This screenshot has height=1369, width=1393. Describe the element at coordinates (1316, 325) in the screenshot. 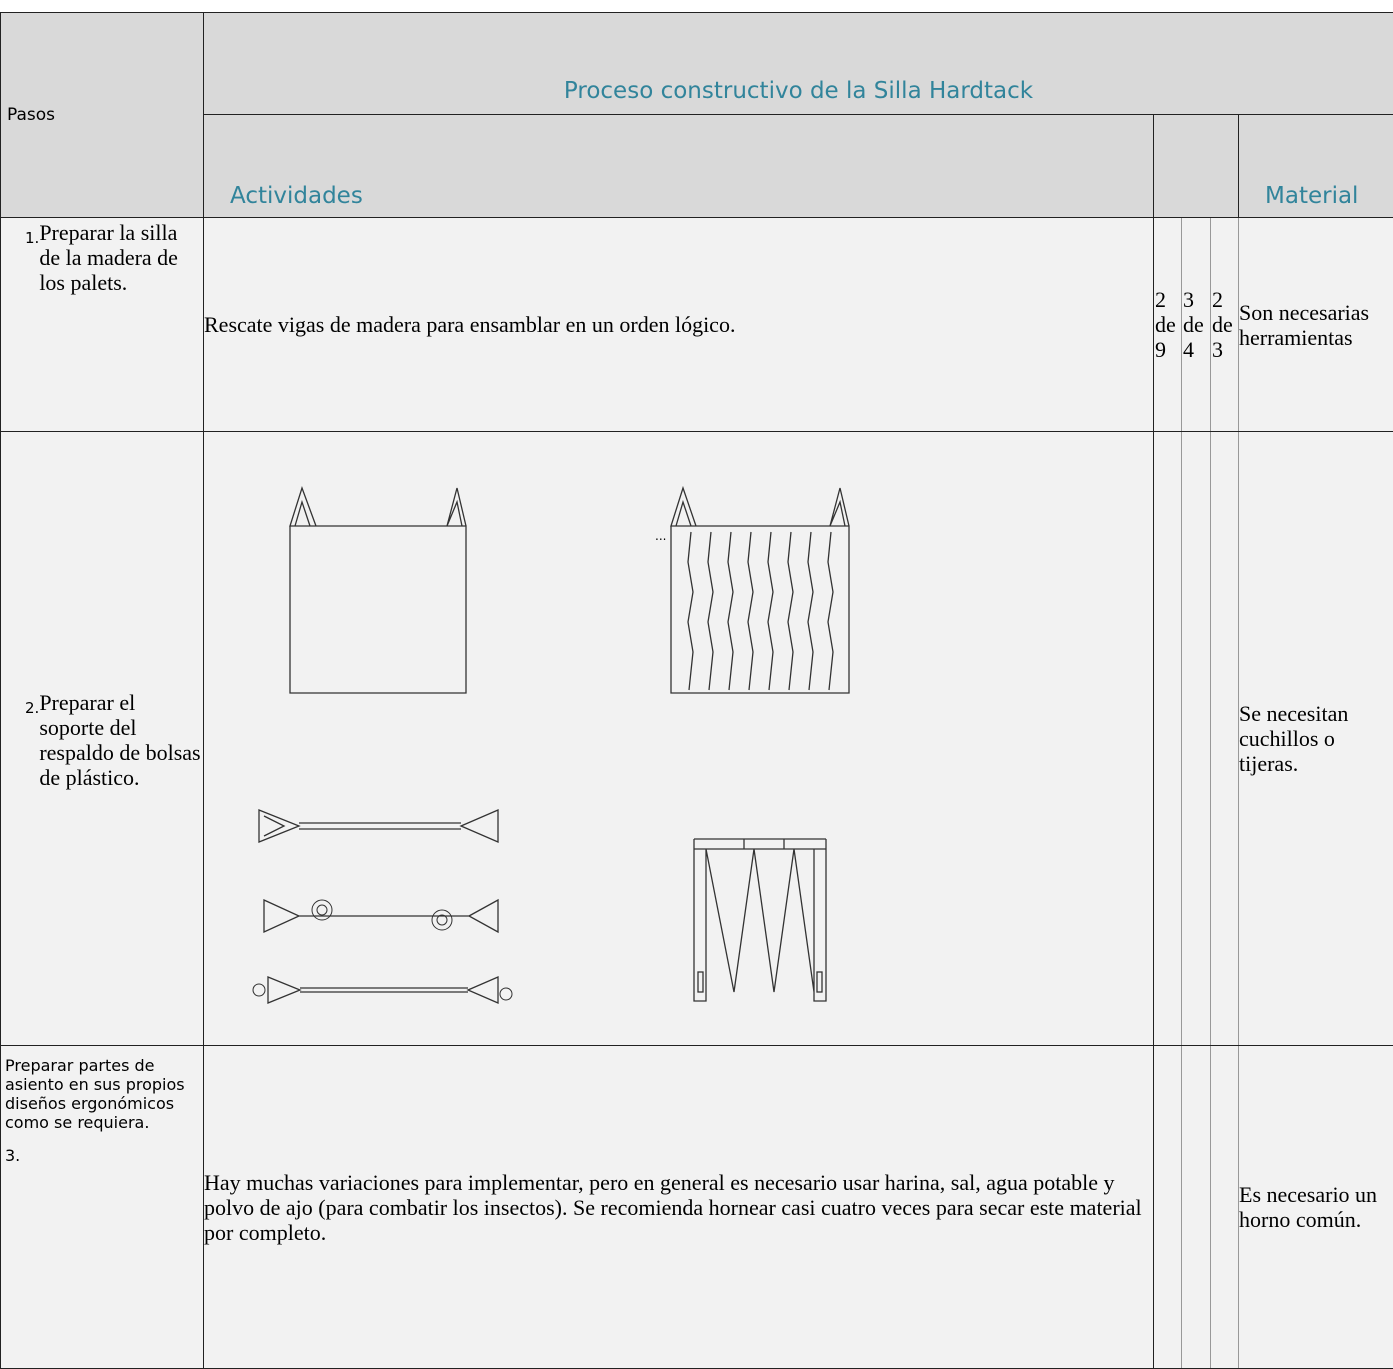

I see `material-cell: Son necesarias herramientas` at that location.